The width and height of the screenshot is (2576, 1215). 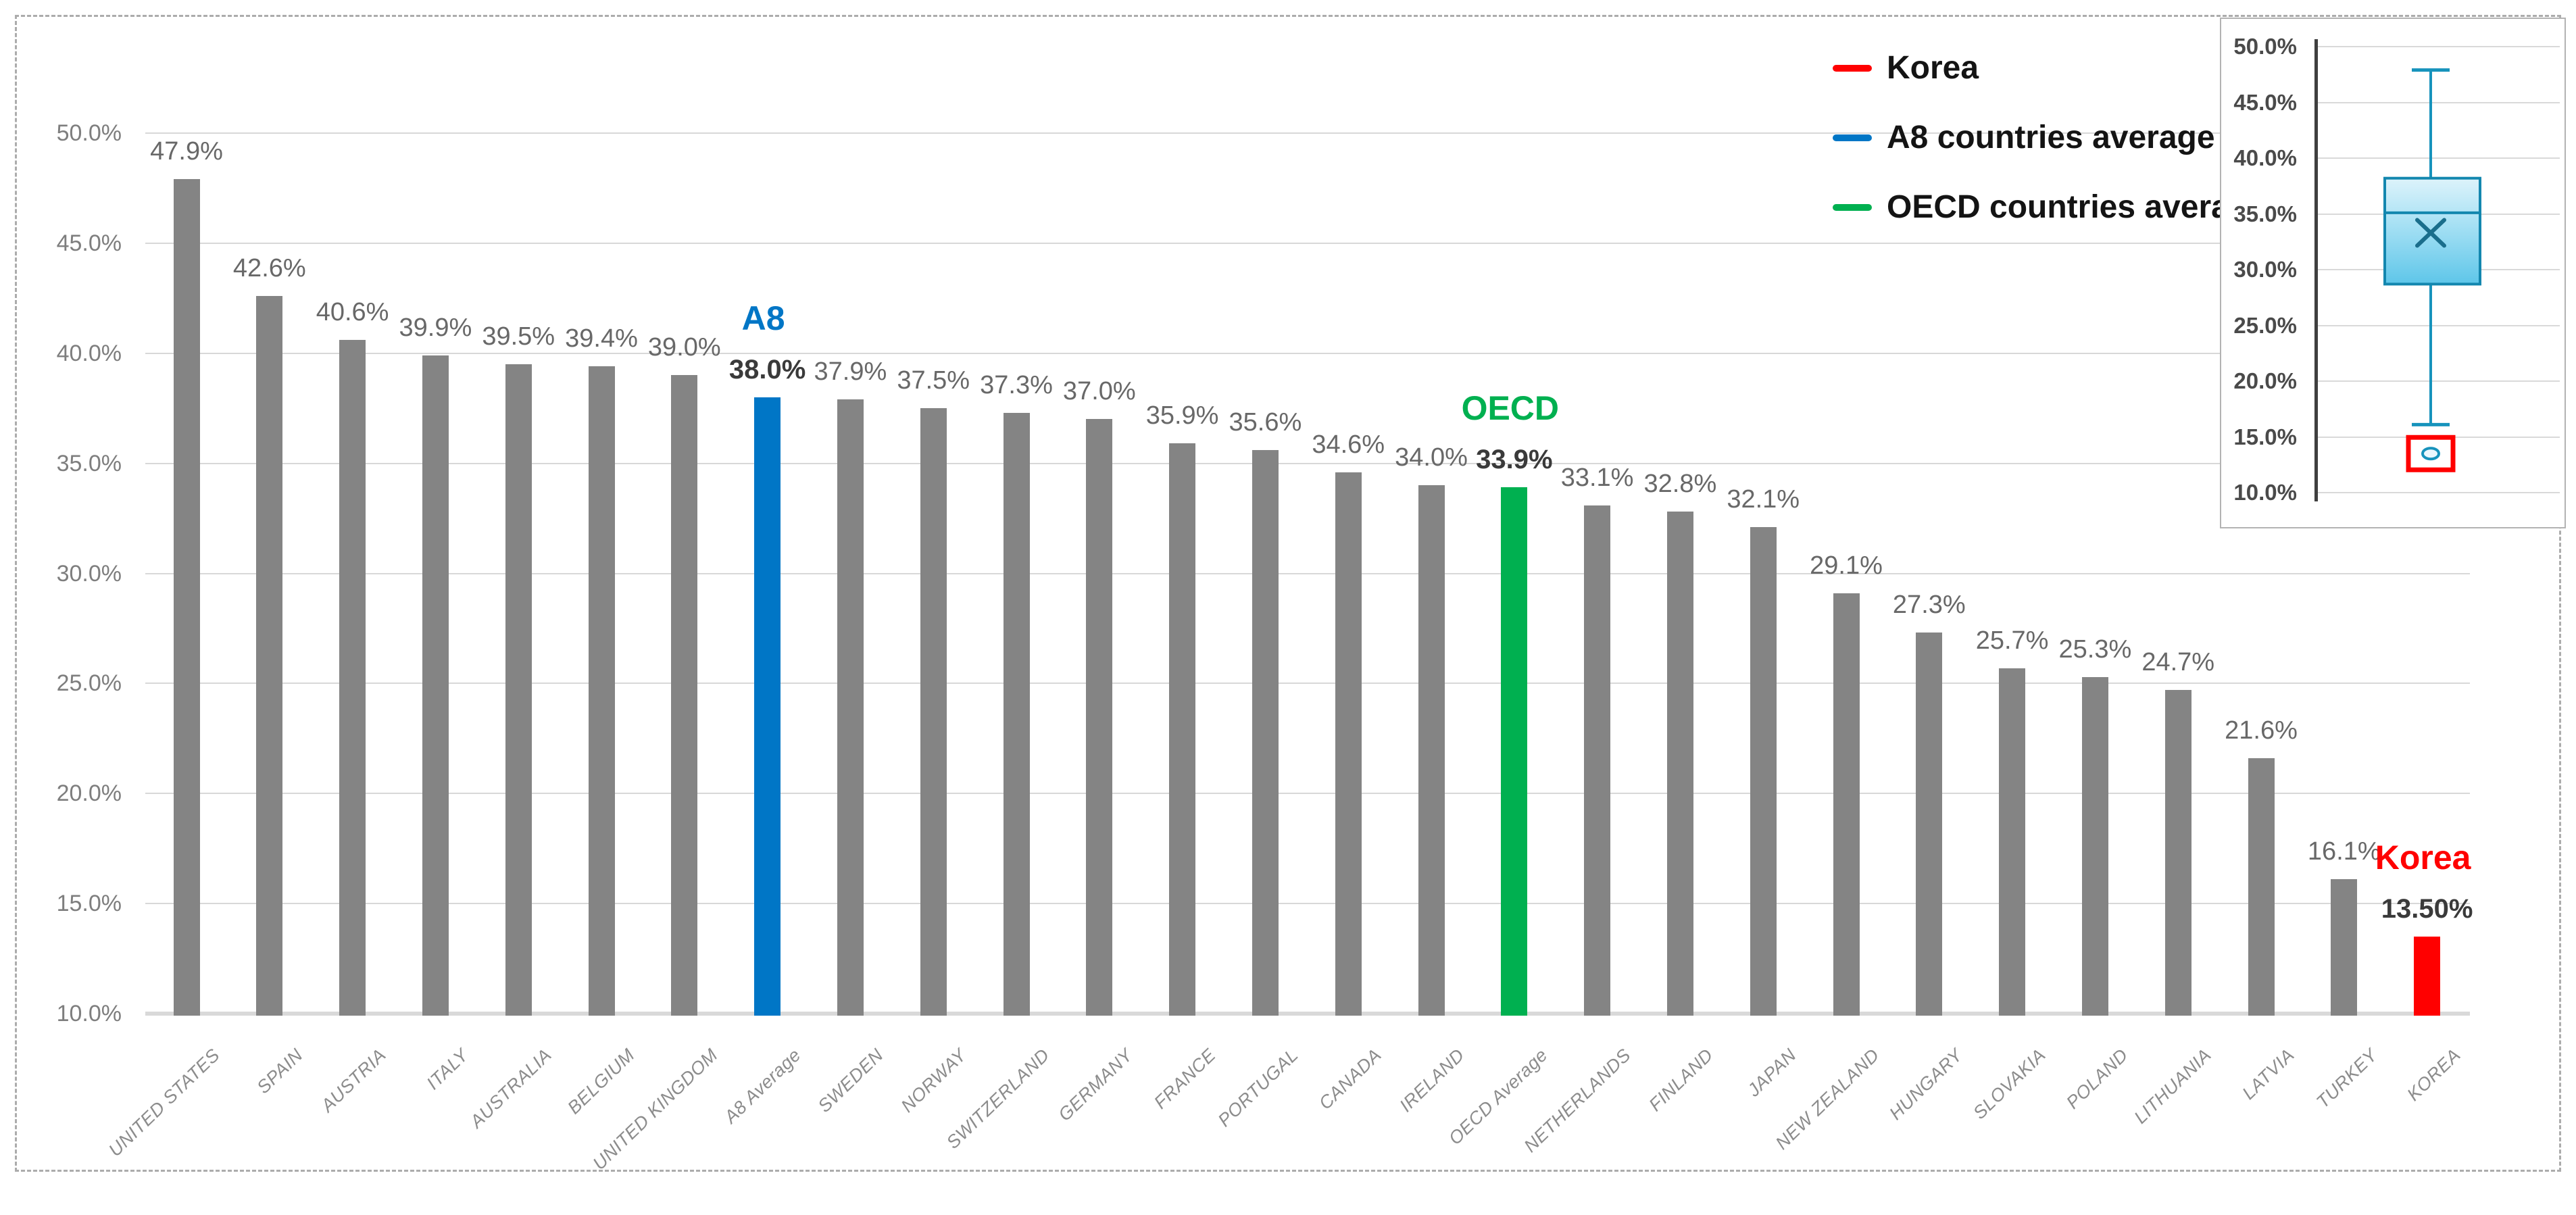 What do you see at coordinates (2050, 68) in the screenshot?
I see `legend-item-korea: Korea` at bounding box center [2050, 68].